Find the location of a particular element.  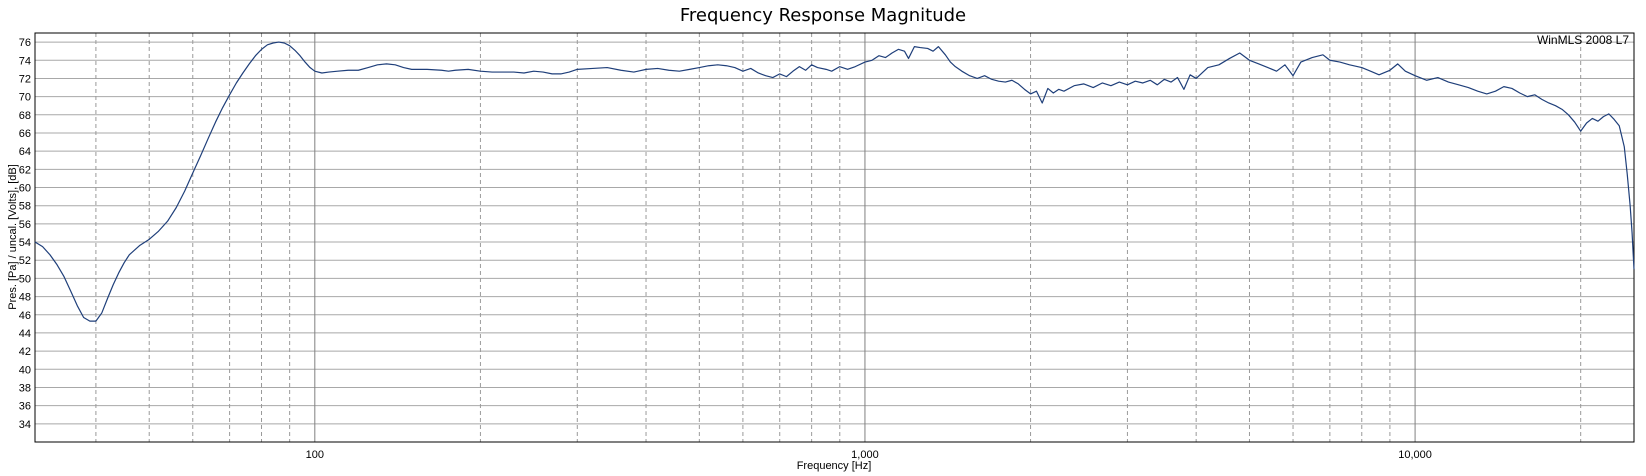

y-tick-label: 40 is located at coordinates (25, 370).